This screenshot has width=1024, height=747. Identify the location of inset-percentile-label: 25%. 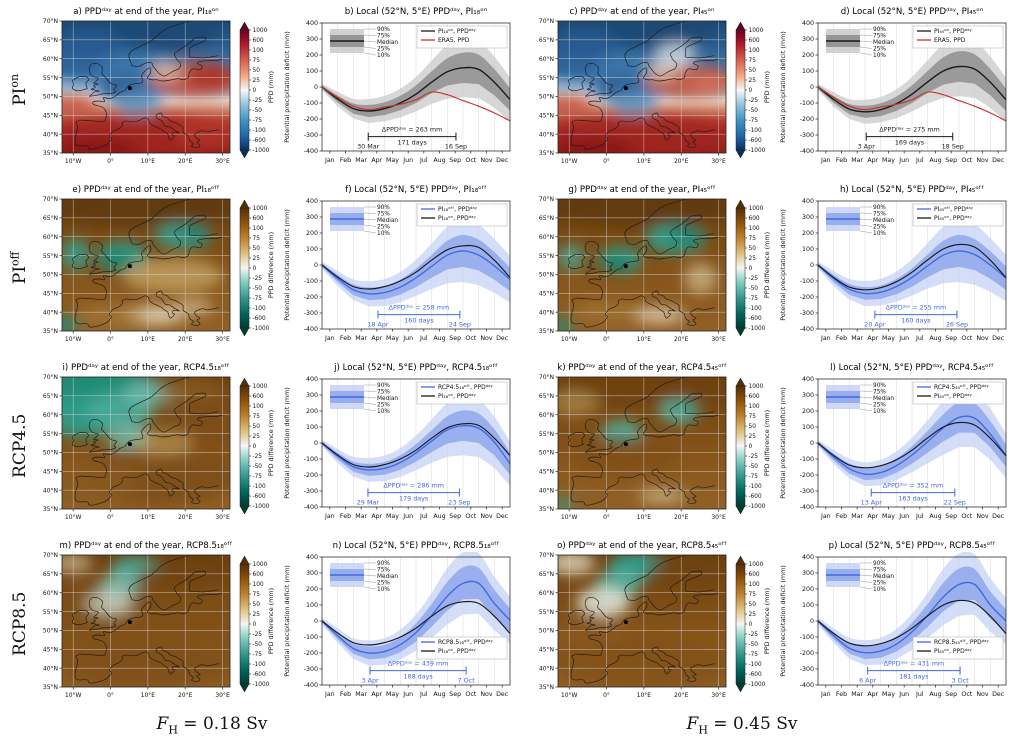
(879, 50).